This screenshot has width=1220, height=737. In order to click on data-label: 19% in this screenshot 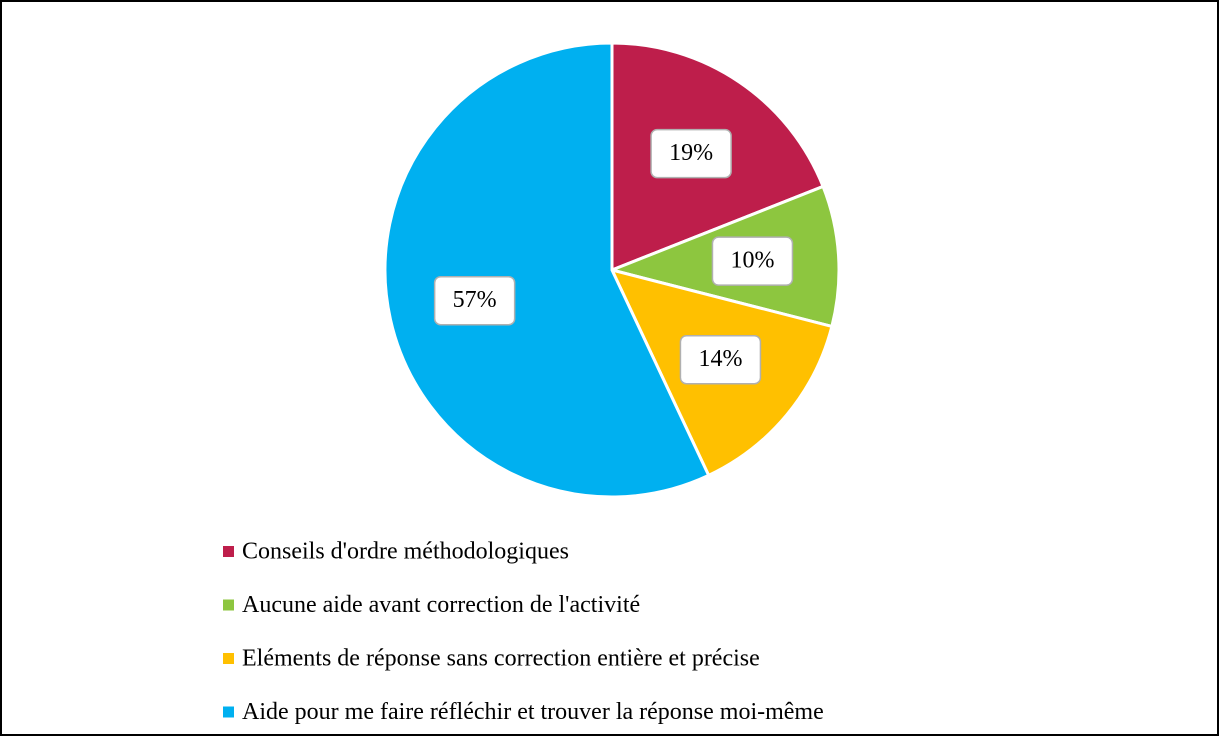, I will do `click(691, 153)`.